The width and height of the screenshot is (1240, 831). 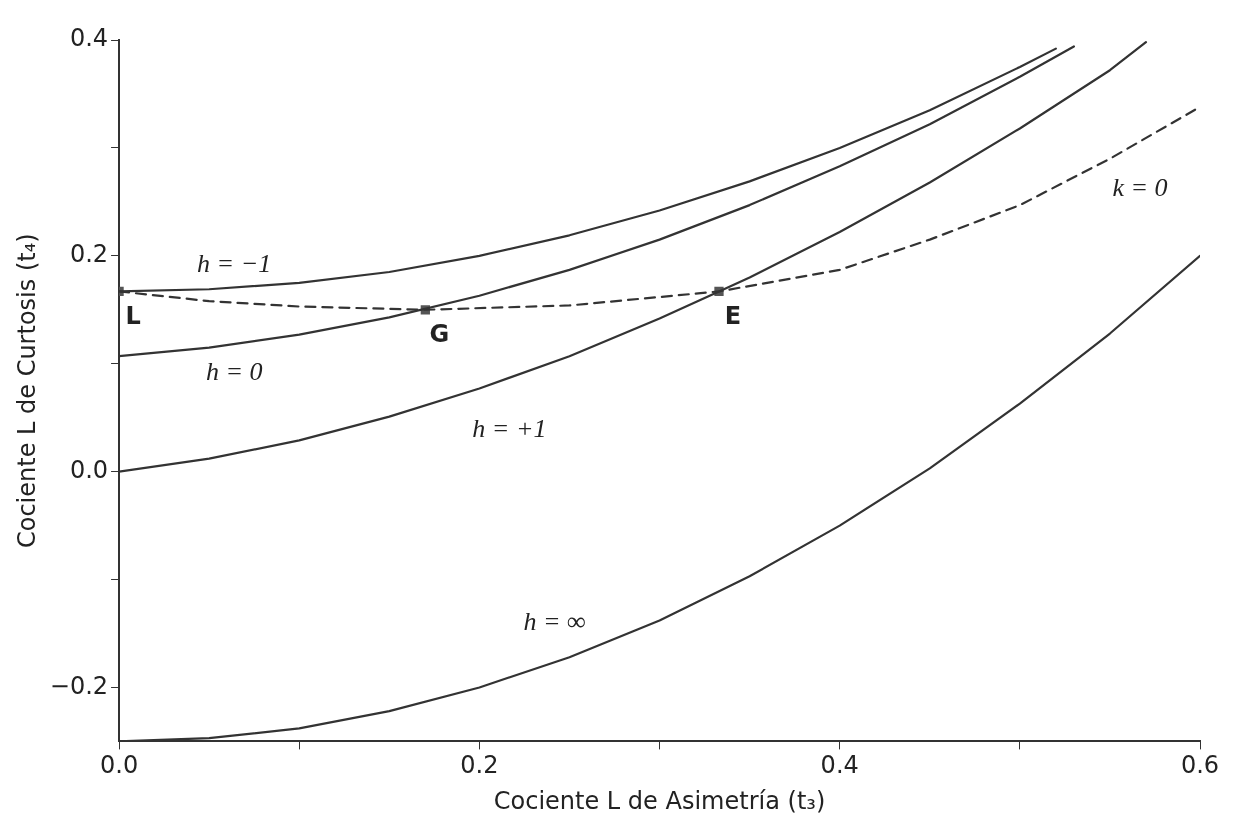 What do you see at coordinates (733, 315) in the screenshot?
I see `data-label: E` at bounding box center [733, 315].